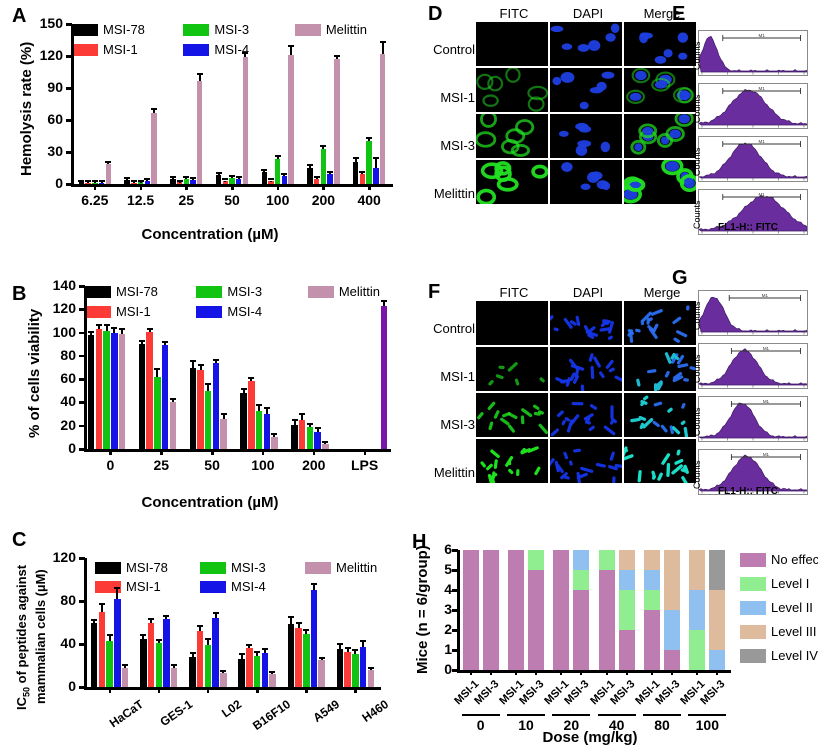  Describe the element at coordinates (68, 600) in the screenshot. I see `y-tick-label: 80` at that location.